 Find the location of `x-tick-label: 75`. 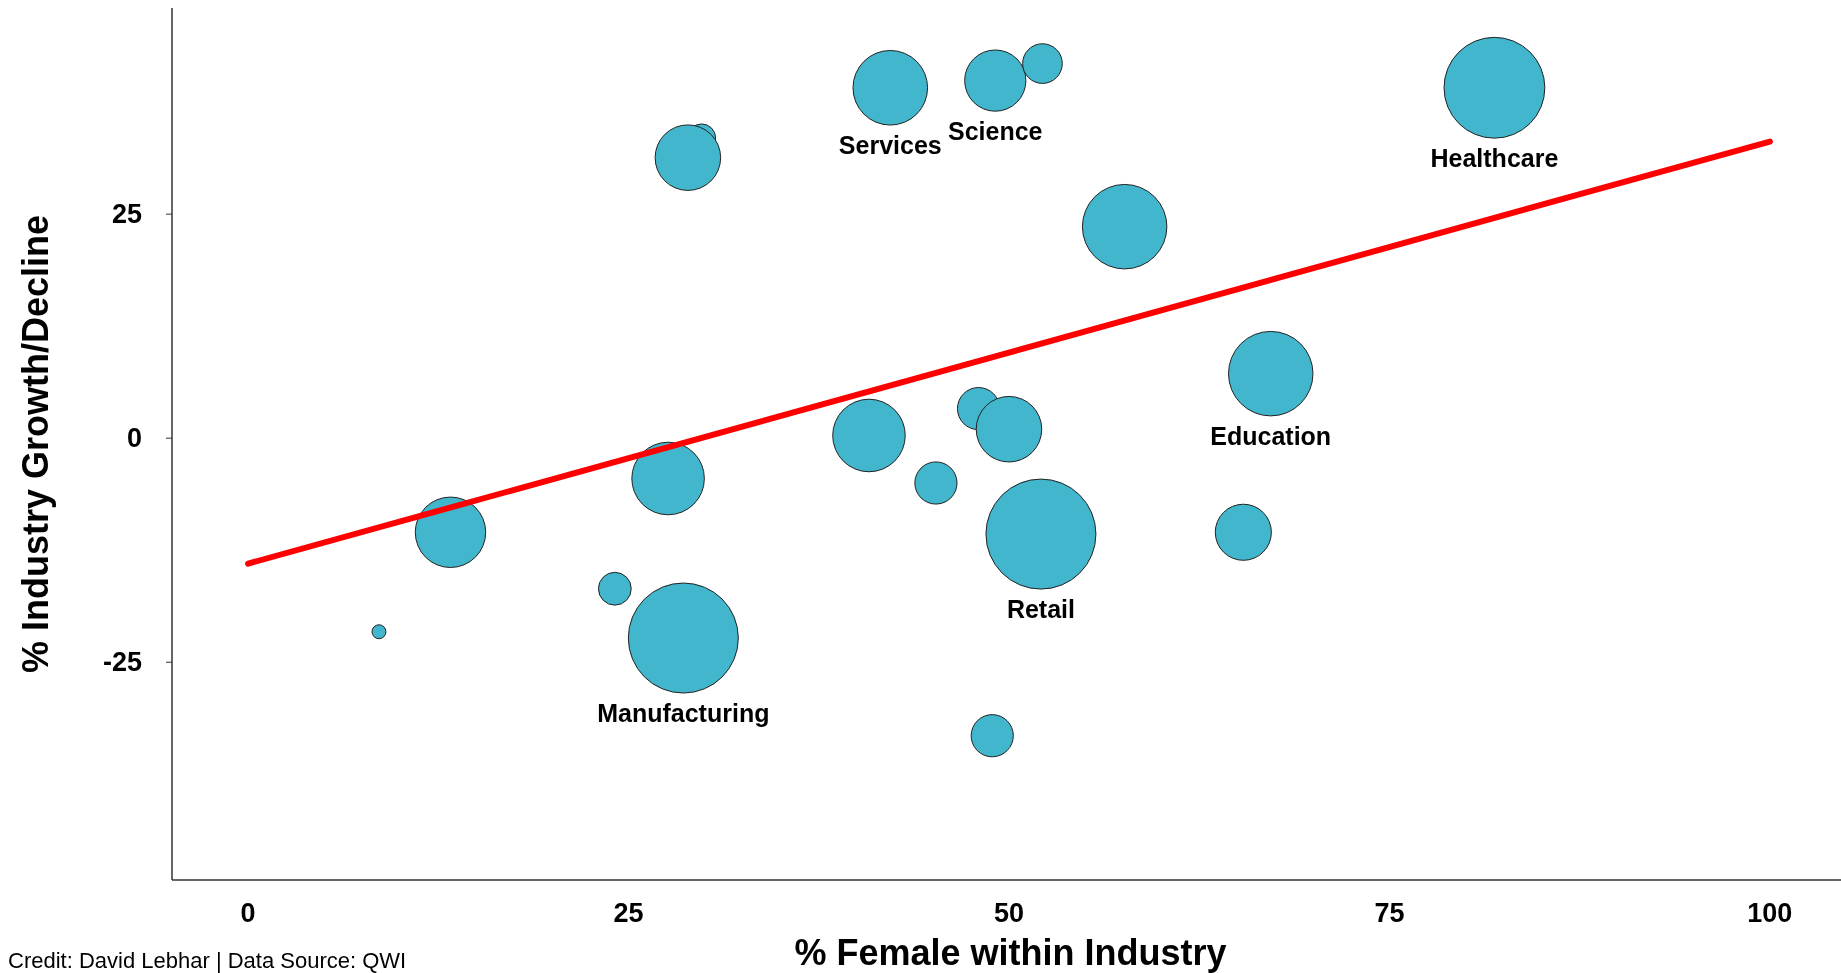

x-tick-label: 75 is located at coordinates (1389, 913).